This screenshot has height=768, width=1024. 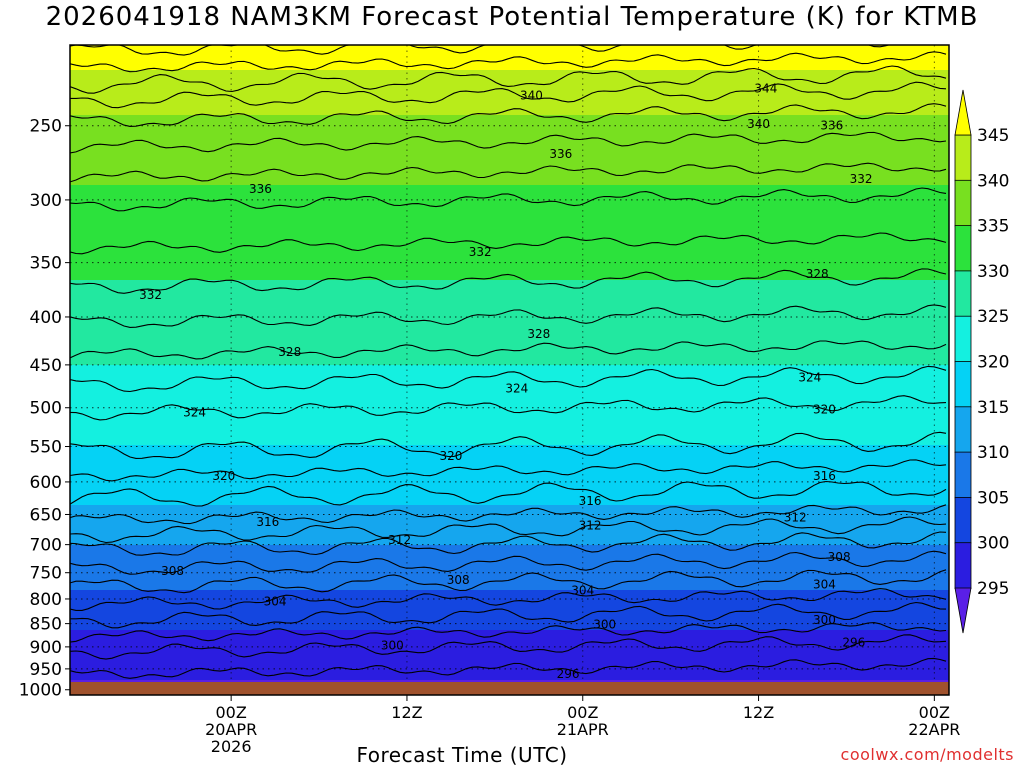 What do you see at coordinates (993, 544) in the screenshot?
I see `colorbar-tick-label: 300` at bounding box center [993, 544].